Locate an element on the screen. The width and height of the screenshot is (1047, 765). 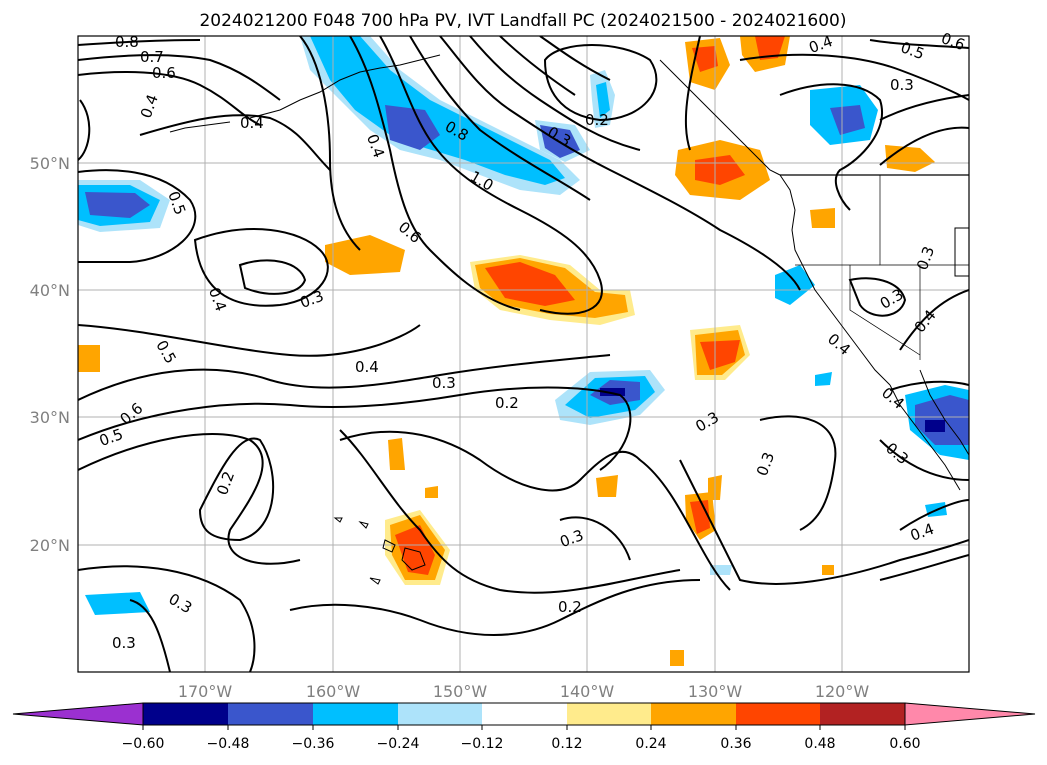
contour-label: 0.6 is located at coordinates (164, 73).